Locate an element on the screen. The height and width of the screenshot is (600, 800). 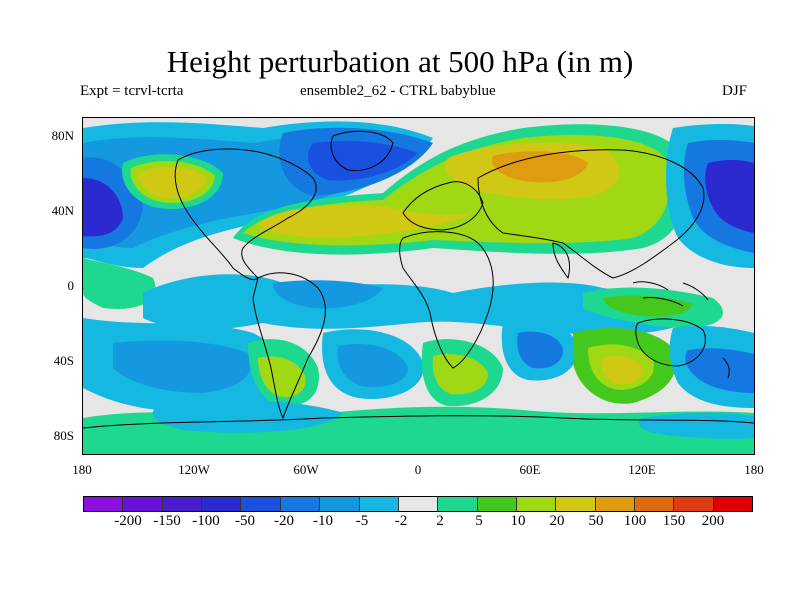
contour-npacific-positive-core is located at coordinates (172, 182).